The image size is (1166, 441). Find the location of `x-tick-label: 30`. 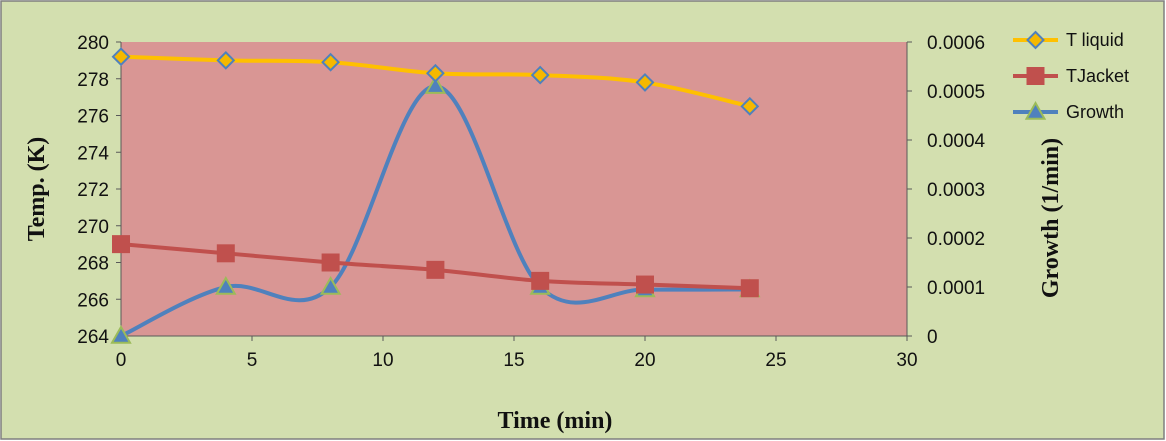

x-tick-label: 30 is located at coordinates (906, 360).